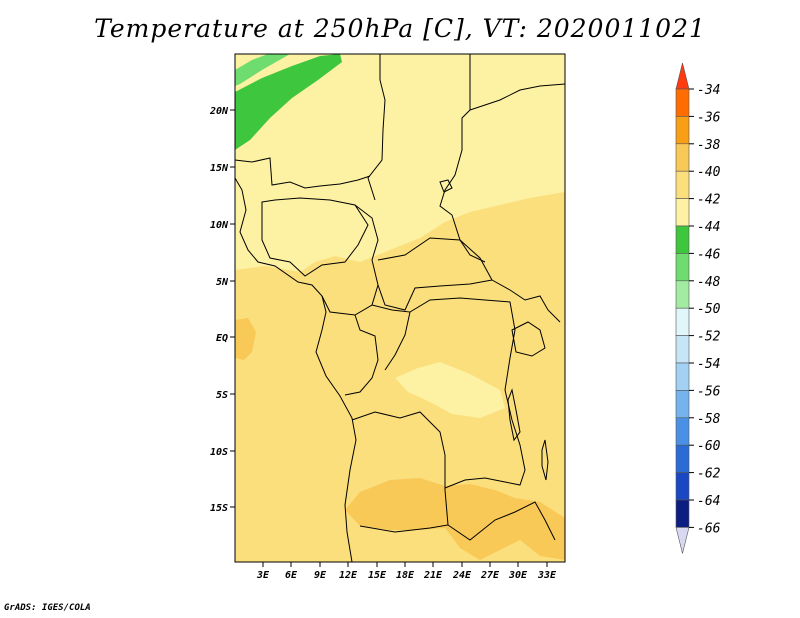 The height and width of the screenshot is (618, 800). I want to click on lon-label: 33E, so click(547, 575).